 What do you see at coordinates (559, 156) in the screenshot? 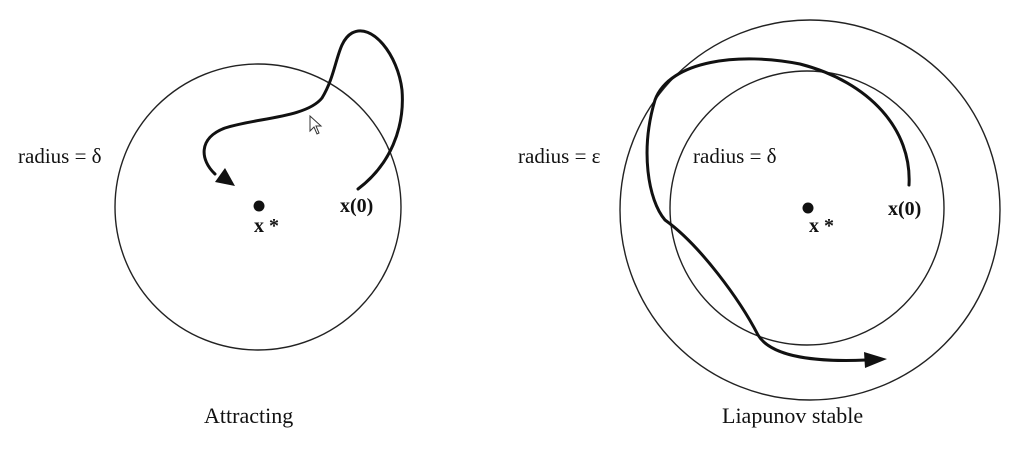
I see `epsilon-radius-label: radius = ε` at bounding box center [559, 156].